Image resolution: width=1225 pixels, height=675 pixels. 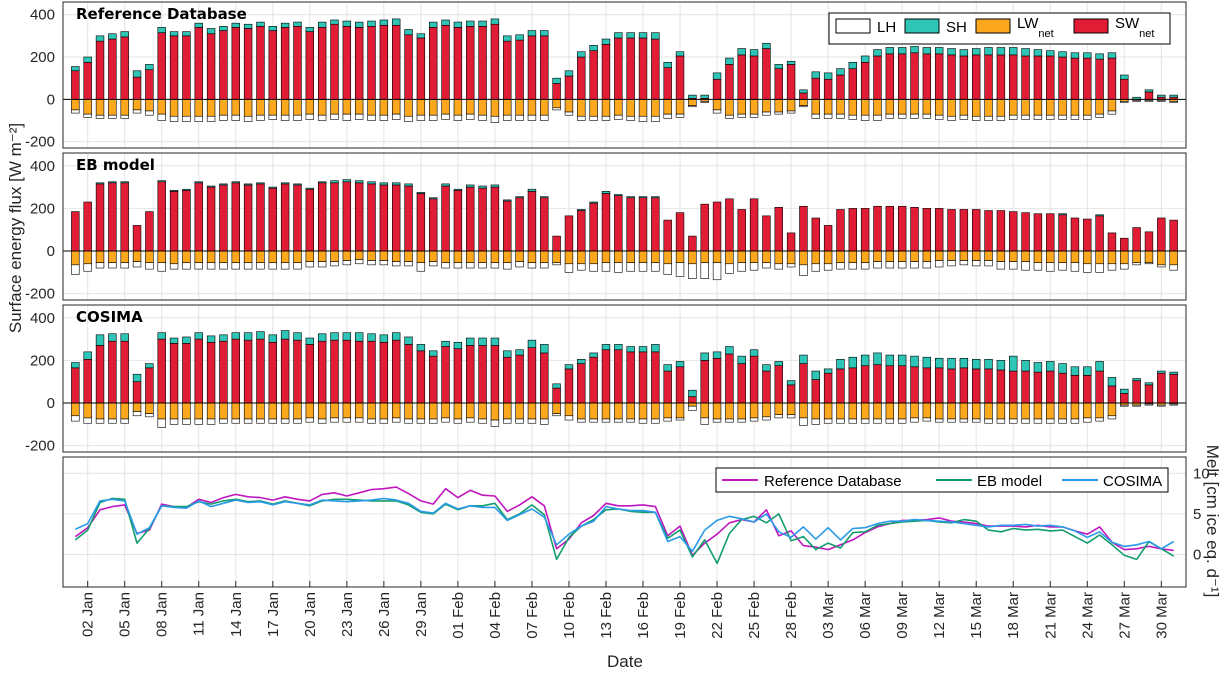 I want to click on legend-label-ref: Reference Database, so click(x=833, y=481).